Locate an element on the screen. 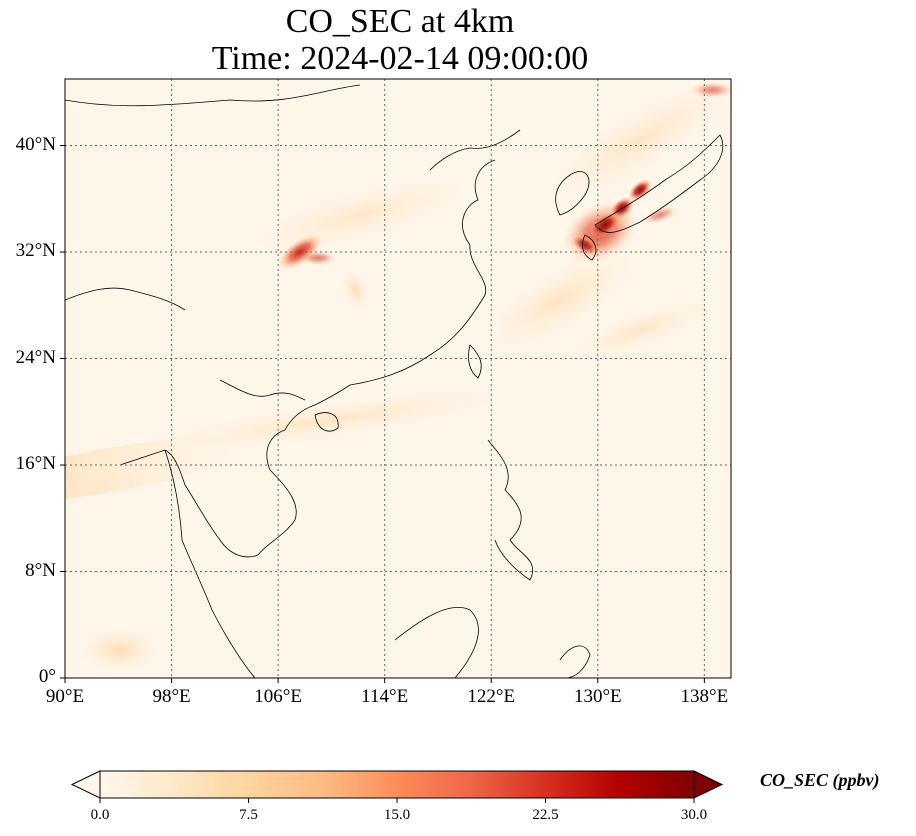 The height and width of the screenshot is (836, 916). x-tick-label: 90°E is located at coordinates (65, 696).